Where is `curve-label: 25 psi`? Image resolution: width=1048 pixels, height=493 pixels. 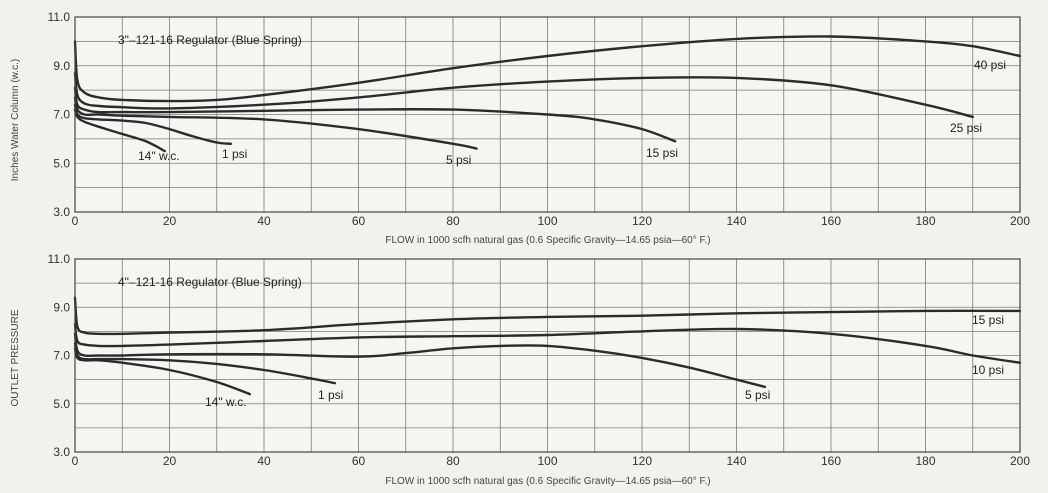 curve-label: 25 psi is located at coordinates (966, 128).